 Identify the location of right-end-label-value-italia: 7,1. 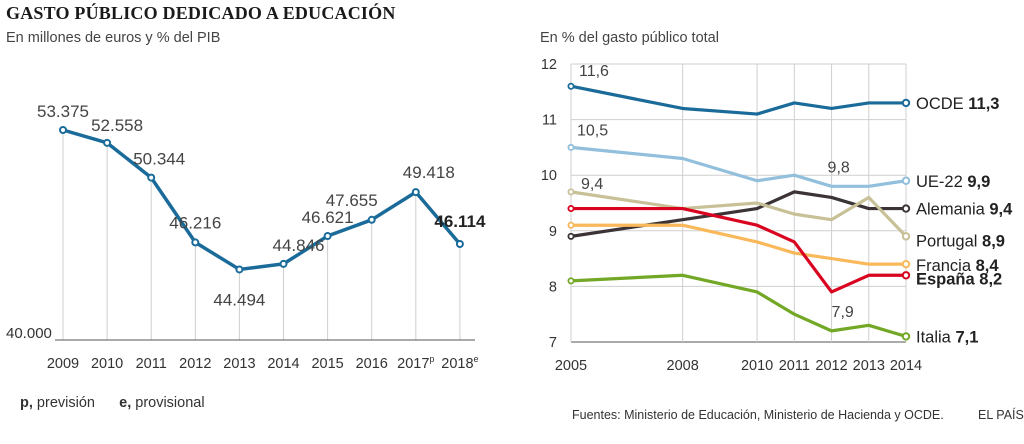
(966, 337).